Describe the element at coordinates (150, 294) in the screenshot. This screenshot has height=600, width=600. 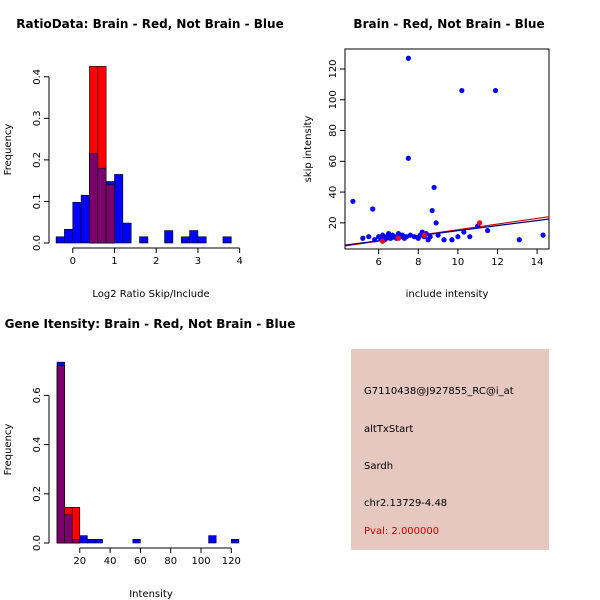
I see `ratio-x-axis-label: Log2 Ratio Skip/Include` at that location.